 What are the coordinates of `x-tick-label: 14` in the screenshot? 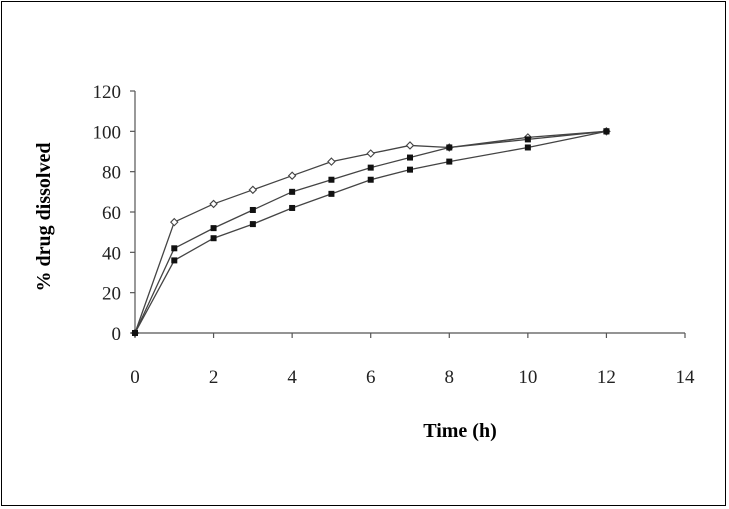 It's located at (686, 377).